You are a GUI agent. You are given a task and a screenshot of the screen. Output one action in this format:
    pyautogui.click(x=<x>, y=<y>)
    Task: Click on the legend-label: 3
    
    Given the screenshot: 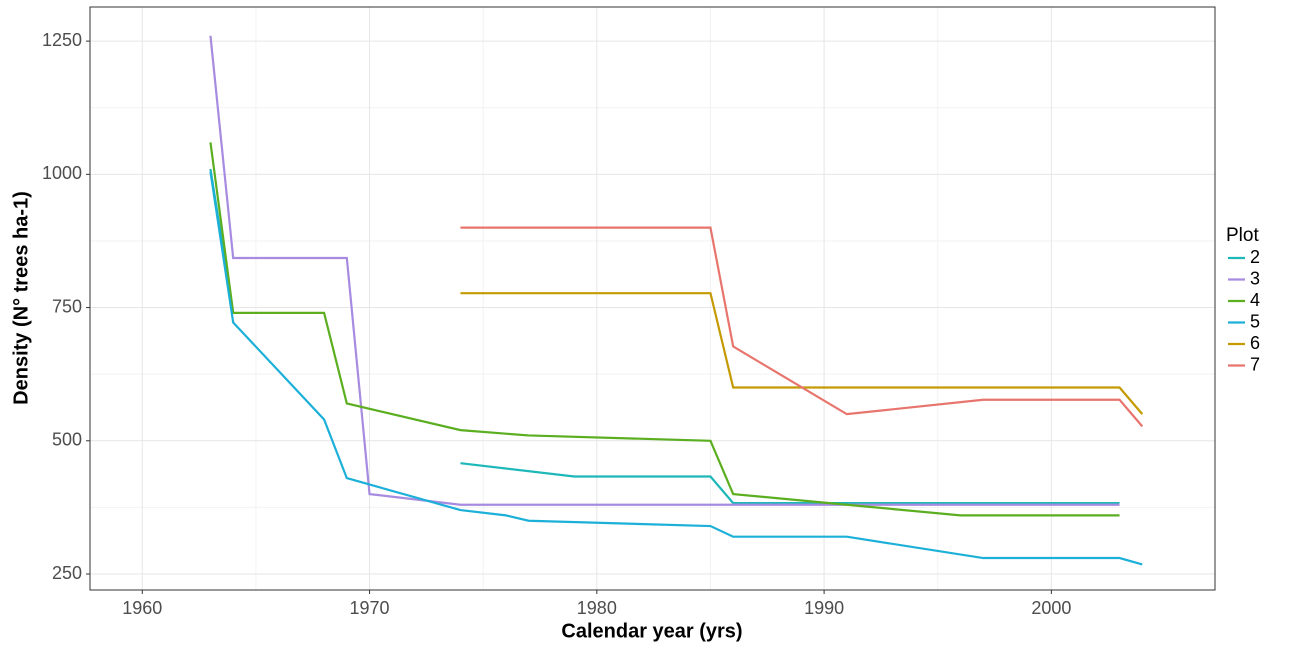 What is the action you would take?
    pyautogui.click(x=1255, y=278)
    